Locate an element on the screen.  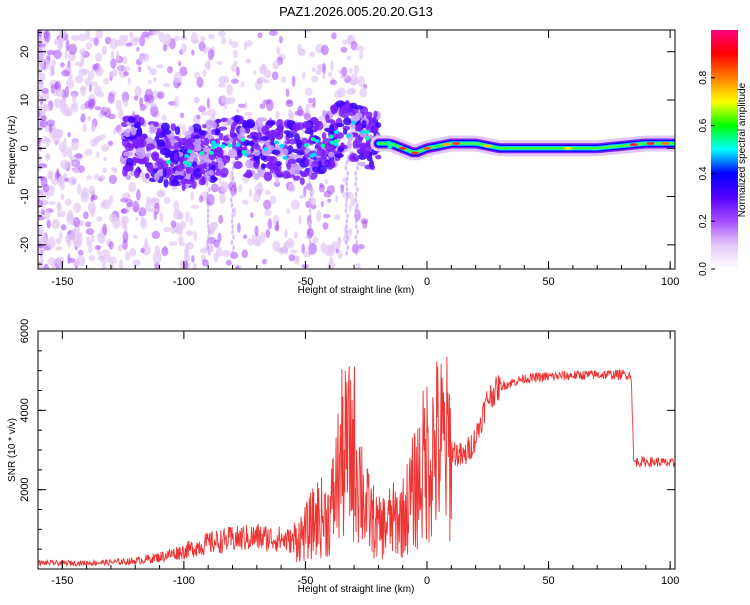
x-tick-label: 50 is located at coordinates (548, 581).